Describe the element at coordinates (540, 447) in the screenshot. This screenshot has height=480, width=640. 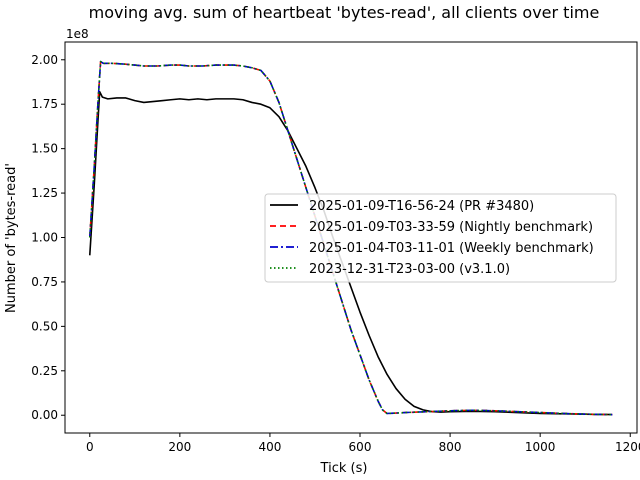
I see `x-tick-label: 1000` at that location.